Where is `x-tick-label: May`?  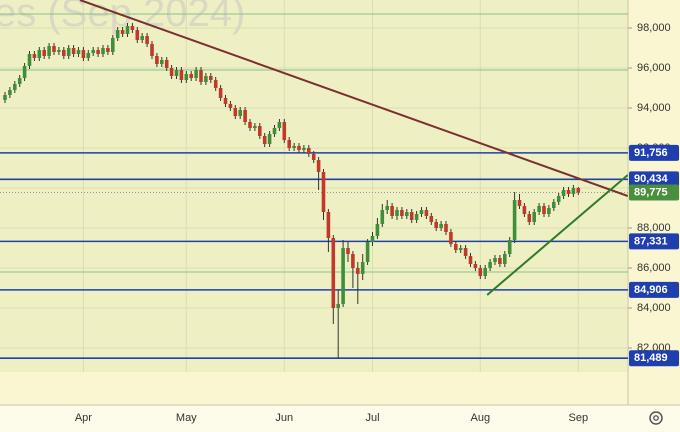
x-tick-label: May is located at coordinates (186, 418).